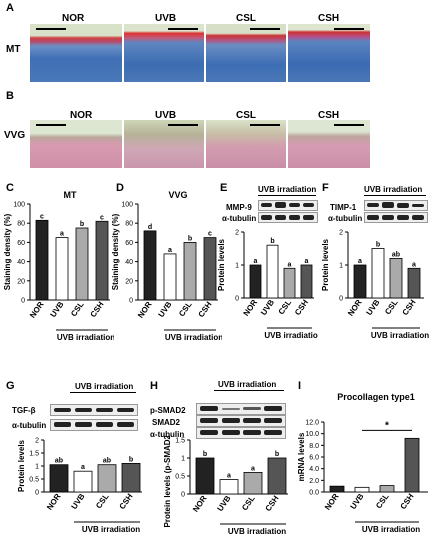 Image resolution: width=437 pixels, height=550 pixels. I want to click on significance-letter: ab, so click(59, 461).